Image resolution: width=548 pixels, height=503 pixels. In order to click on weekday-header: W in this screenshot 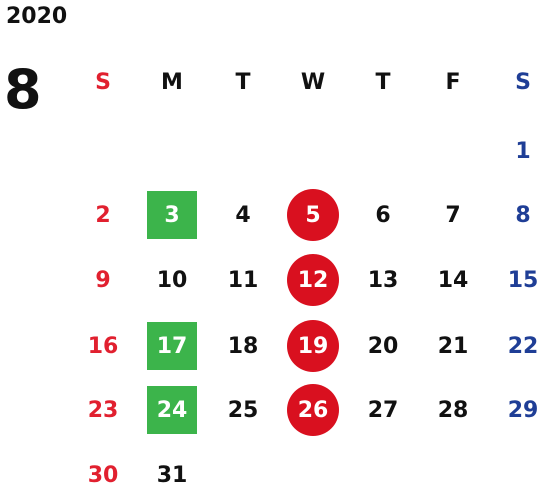, I will do `click(313, 82)`.